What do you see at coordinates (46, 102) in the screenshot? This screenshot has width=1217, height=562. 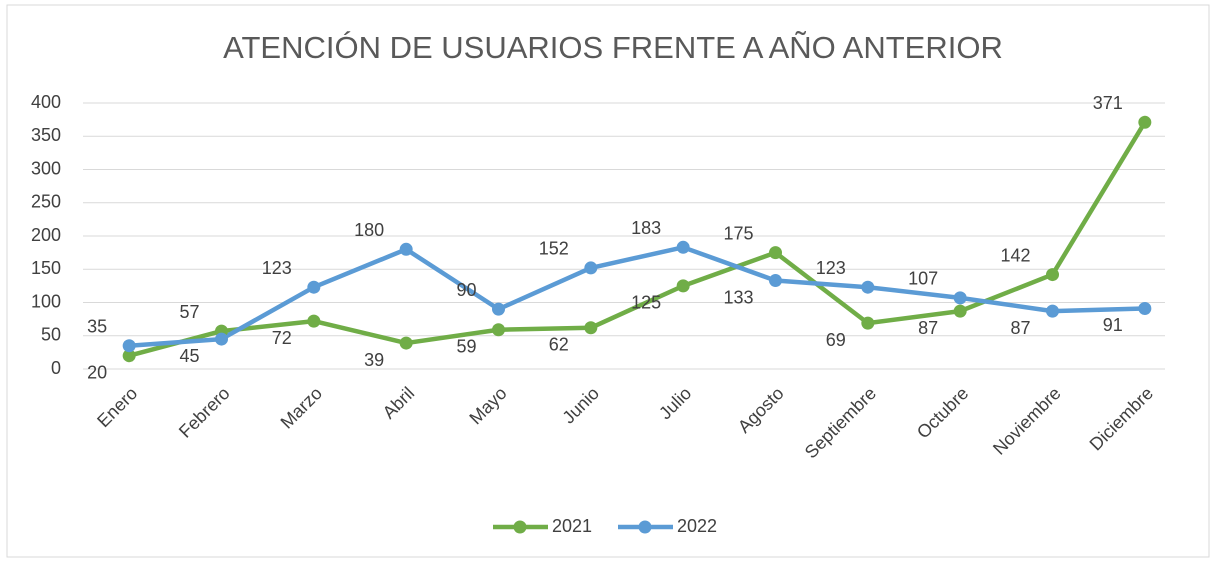 I see `y-tick-label: 400` at bounding box center [46, 102].